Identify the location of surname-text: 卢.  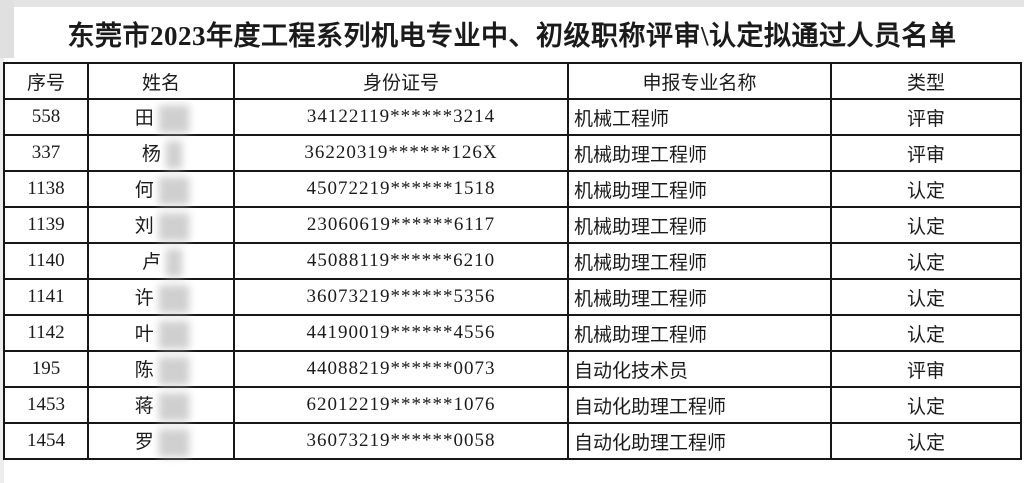
(151, 262).